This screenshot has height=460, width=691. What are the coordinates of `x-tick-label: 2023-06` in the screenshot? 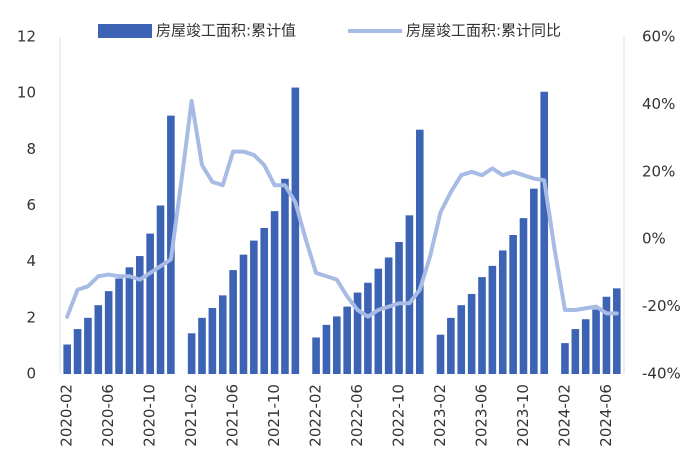 It's located at (482, 415).